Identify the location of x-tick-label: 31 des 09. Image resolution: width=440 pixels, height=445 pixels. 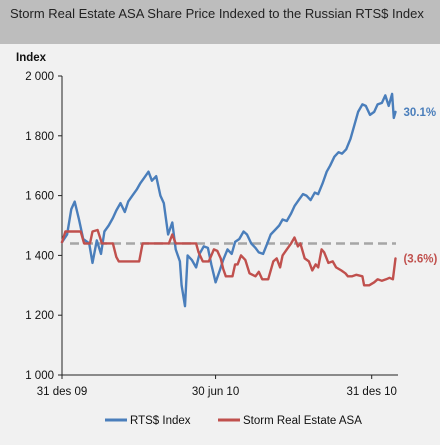
(62, 392).